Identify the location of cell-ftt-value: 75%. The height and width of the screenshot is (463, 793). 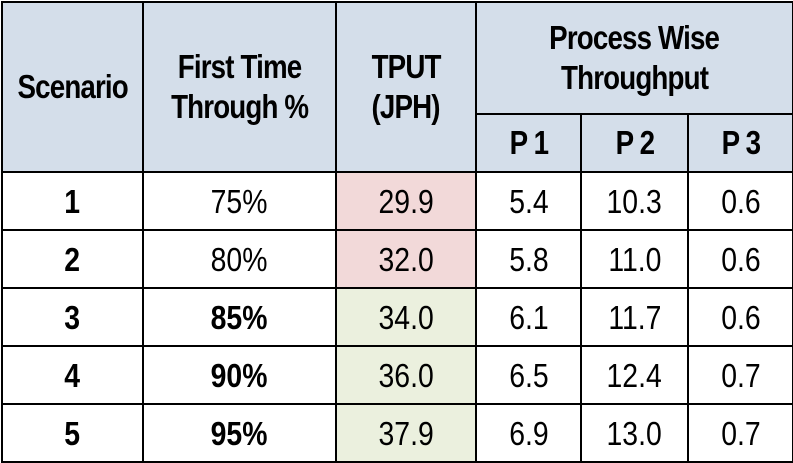
(239, 201).